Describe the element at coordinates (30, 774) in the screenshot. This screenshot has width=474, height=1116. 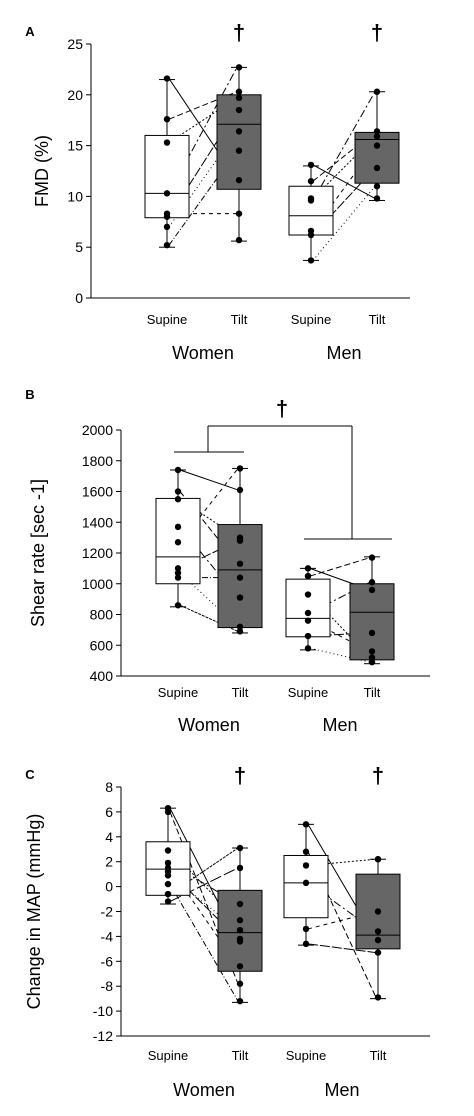
I see `panel-letter: C` at that location.